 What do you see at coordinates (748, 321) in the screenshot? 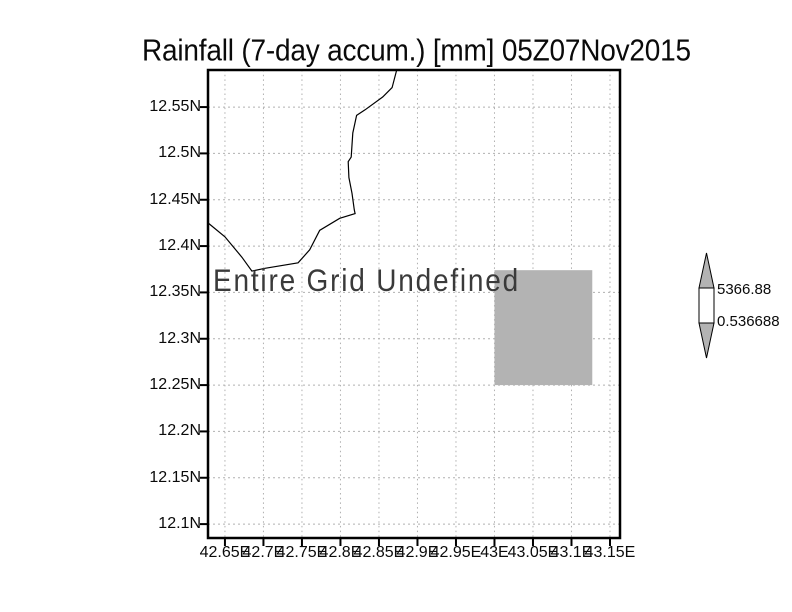
I see `colorbar-min-label: 0.536688` at bounding box center [748, 321].